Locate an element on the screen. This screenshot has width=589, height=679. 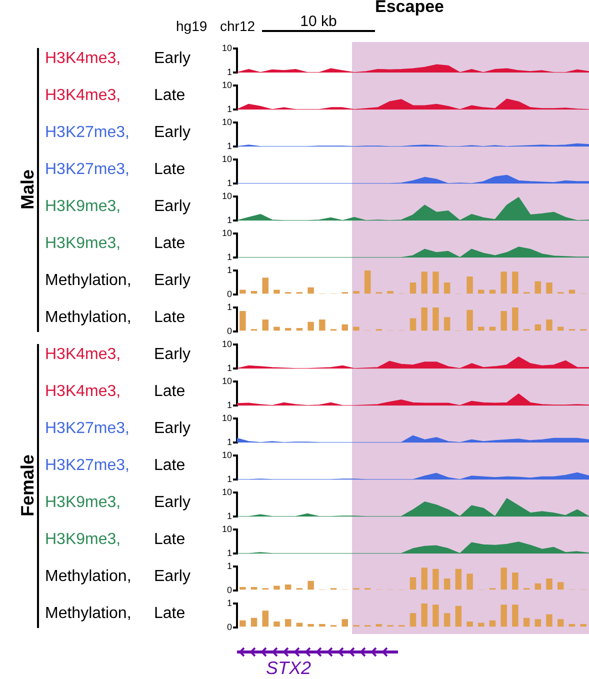
text: Female is located at coordinates (28, 486).